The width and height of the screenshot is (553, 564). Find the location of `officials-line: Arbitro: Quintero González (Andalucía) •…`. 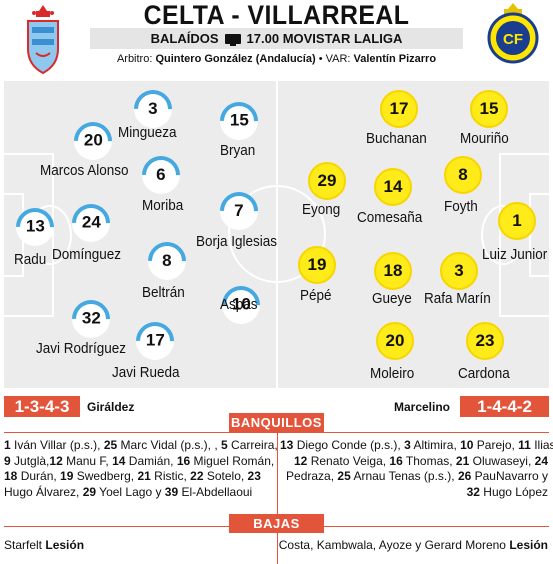

officials-line: Arbitro: Quintero González (Andalucía) •… is located at coordinates (276, 61).